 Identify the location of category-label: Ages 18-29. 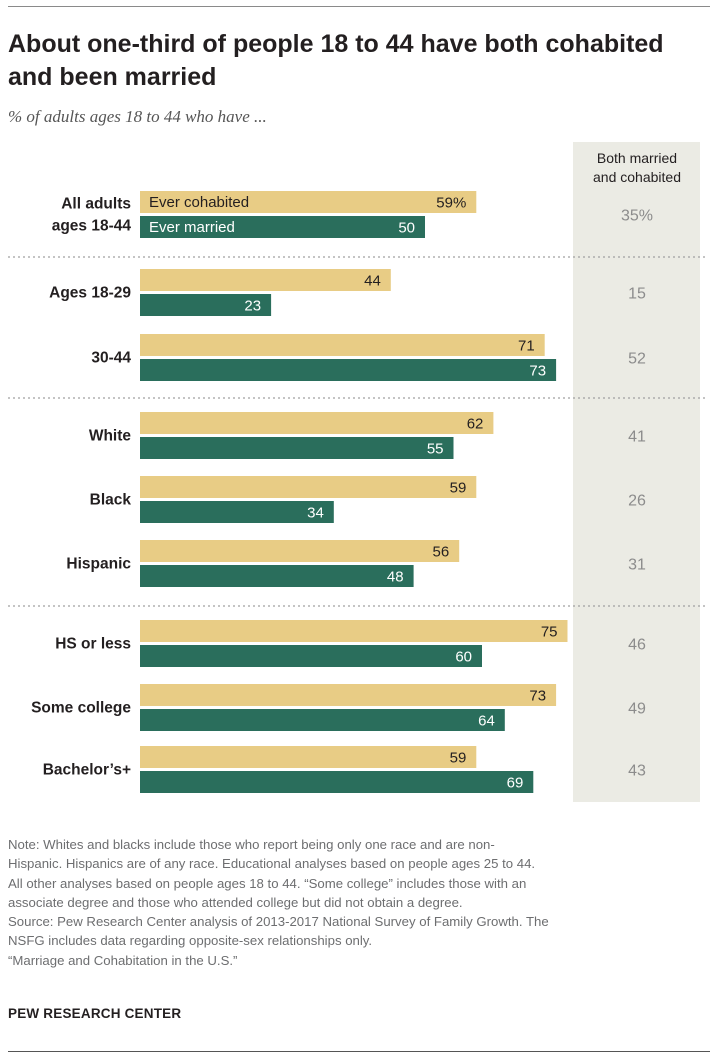
(90, 293).